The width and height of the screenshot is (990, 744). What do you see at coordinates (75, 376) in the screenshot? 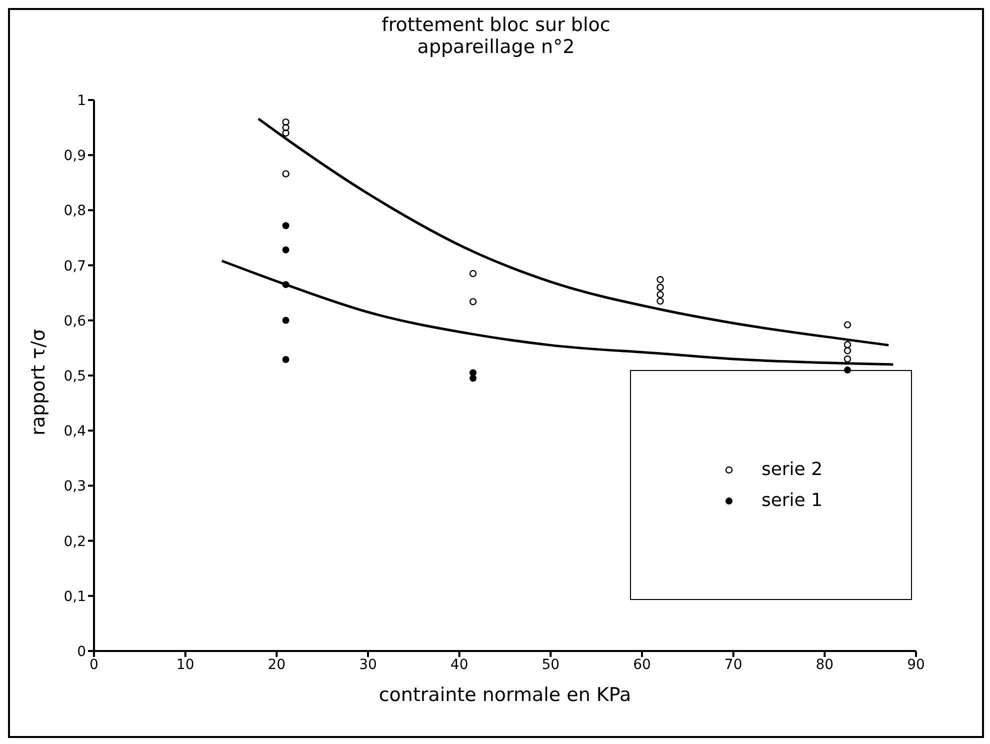
I see `y-tick-label: 0,5` at bounding box center [75, 376].